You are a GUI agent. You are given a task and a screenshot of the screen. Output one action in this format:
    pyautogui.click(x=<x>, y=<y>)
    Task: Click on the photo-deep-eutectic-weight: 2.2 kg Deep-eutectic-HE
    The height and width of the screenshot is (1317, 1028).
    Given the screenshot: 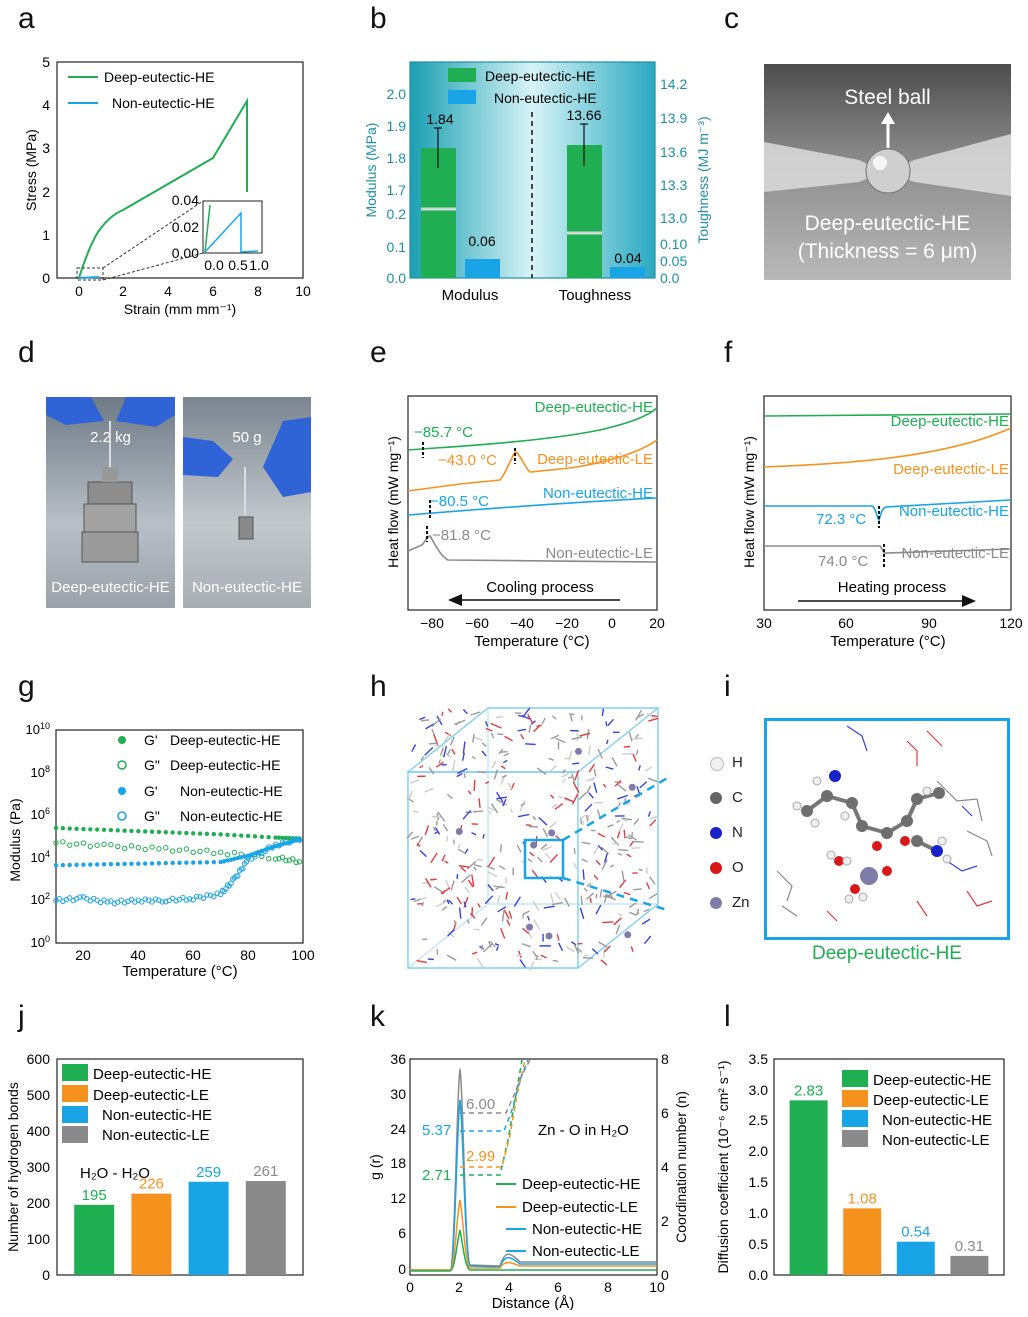 What is the action you would take?
    pyautogui.click(x=110, y=502)
    